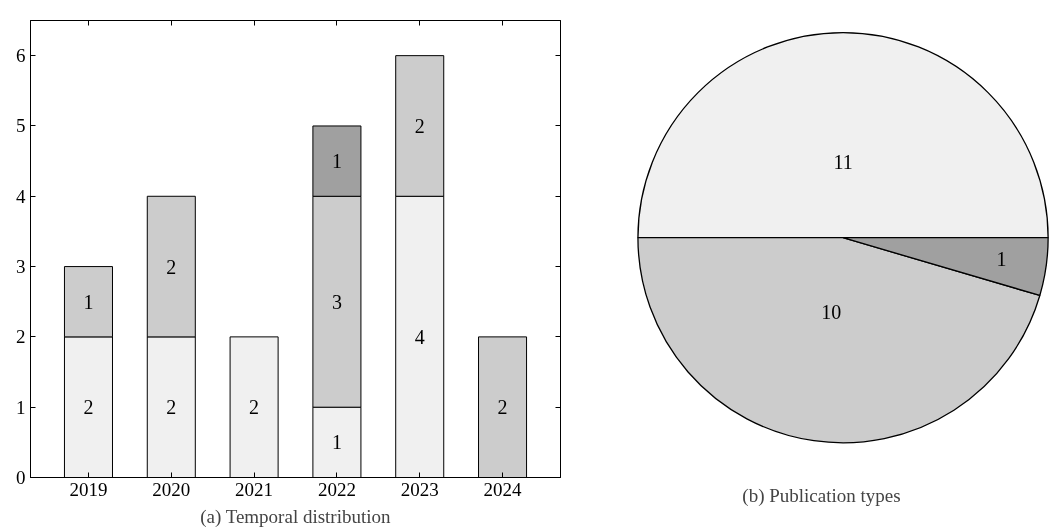  Describe the element at coordinates (21, 407) in the screenshot. I see `y-tick-label: 1` at that location.